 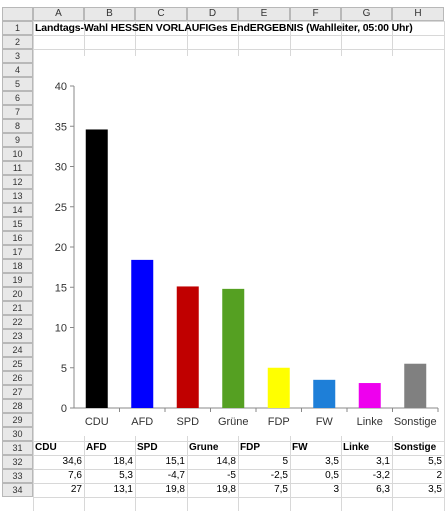 What do you see at coordinates (278, 387) in the screenshot?
I see `bar-fdp` at bounding box center [278, 387].